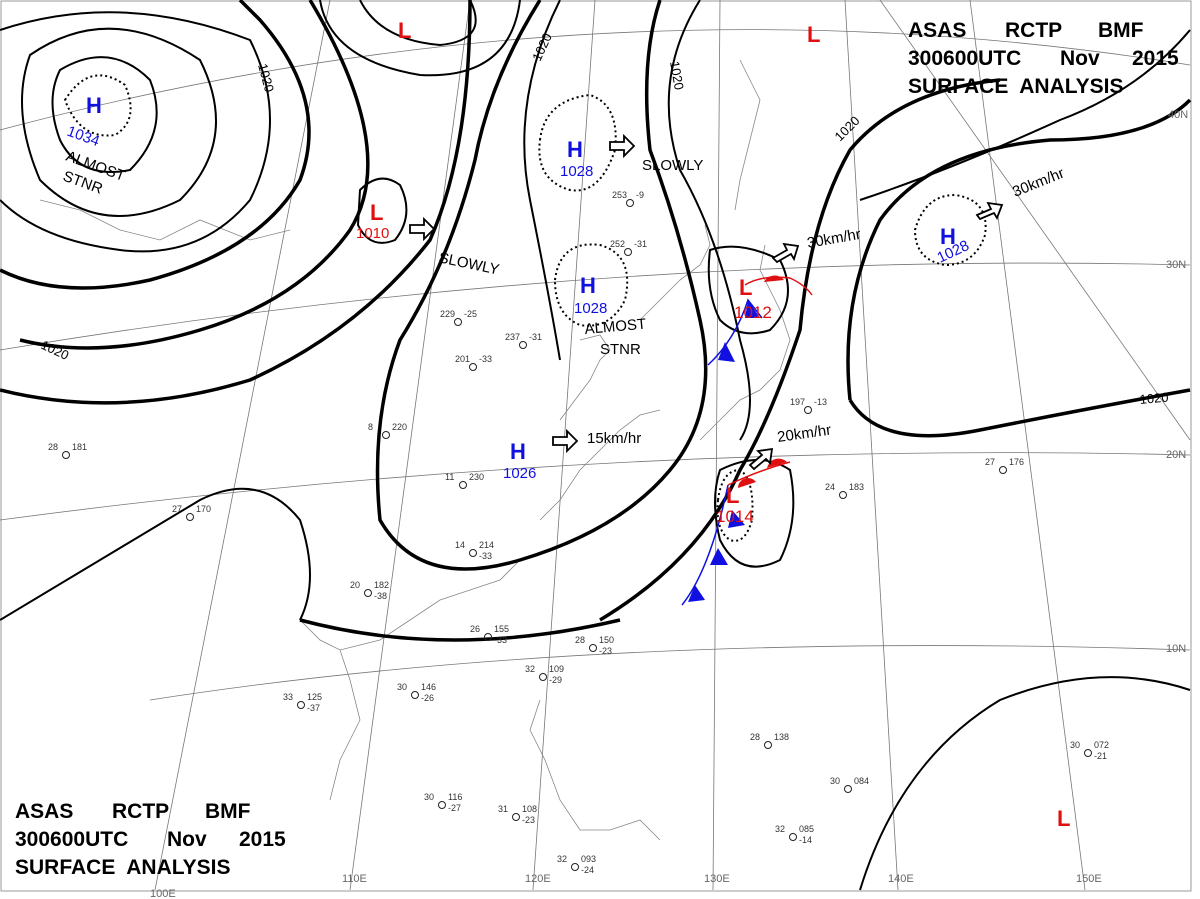 The width and height of the screenshot is (1200, 899). What do you see at coordinates (370, 427) in the screenshot?
I see `station-value: 8` at bounding box center [370, 427].